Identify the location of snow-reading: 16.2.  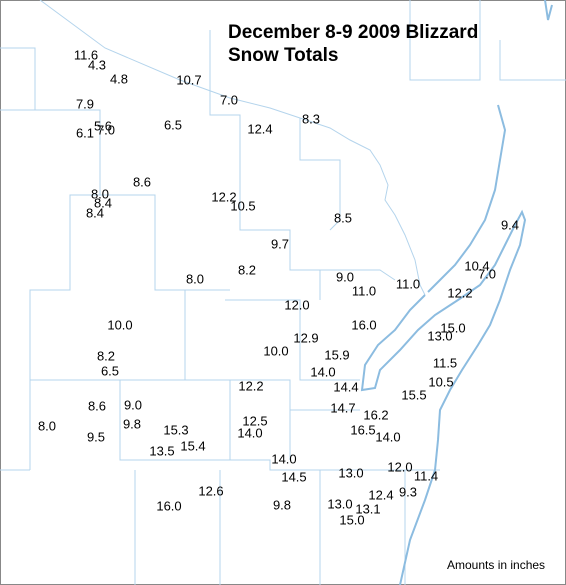
(375, 414).